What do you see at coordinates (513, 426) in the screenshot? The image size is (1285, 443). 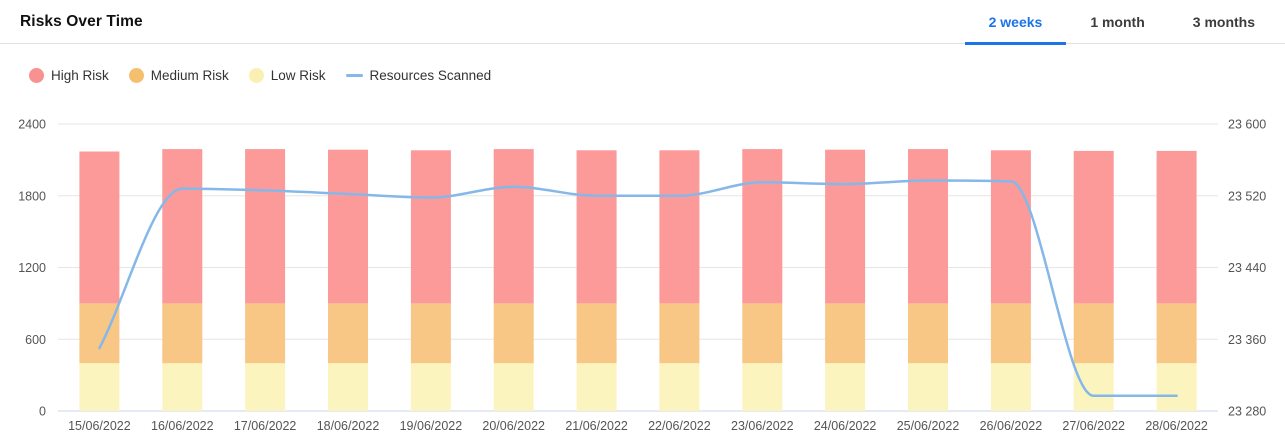 I see `x-axis-label: 20/06/2022` at bounding box center [513, 426].